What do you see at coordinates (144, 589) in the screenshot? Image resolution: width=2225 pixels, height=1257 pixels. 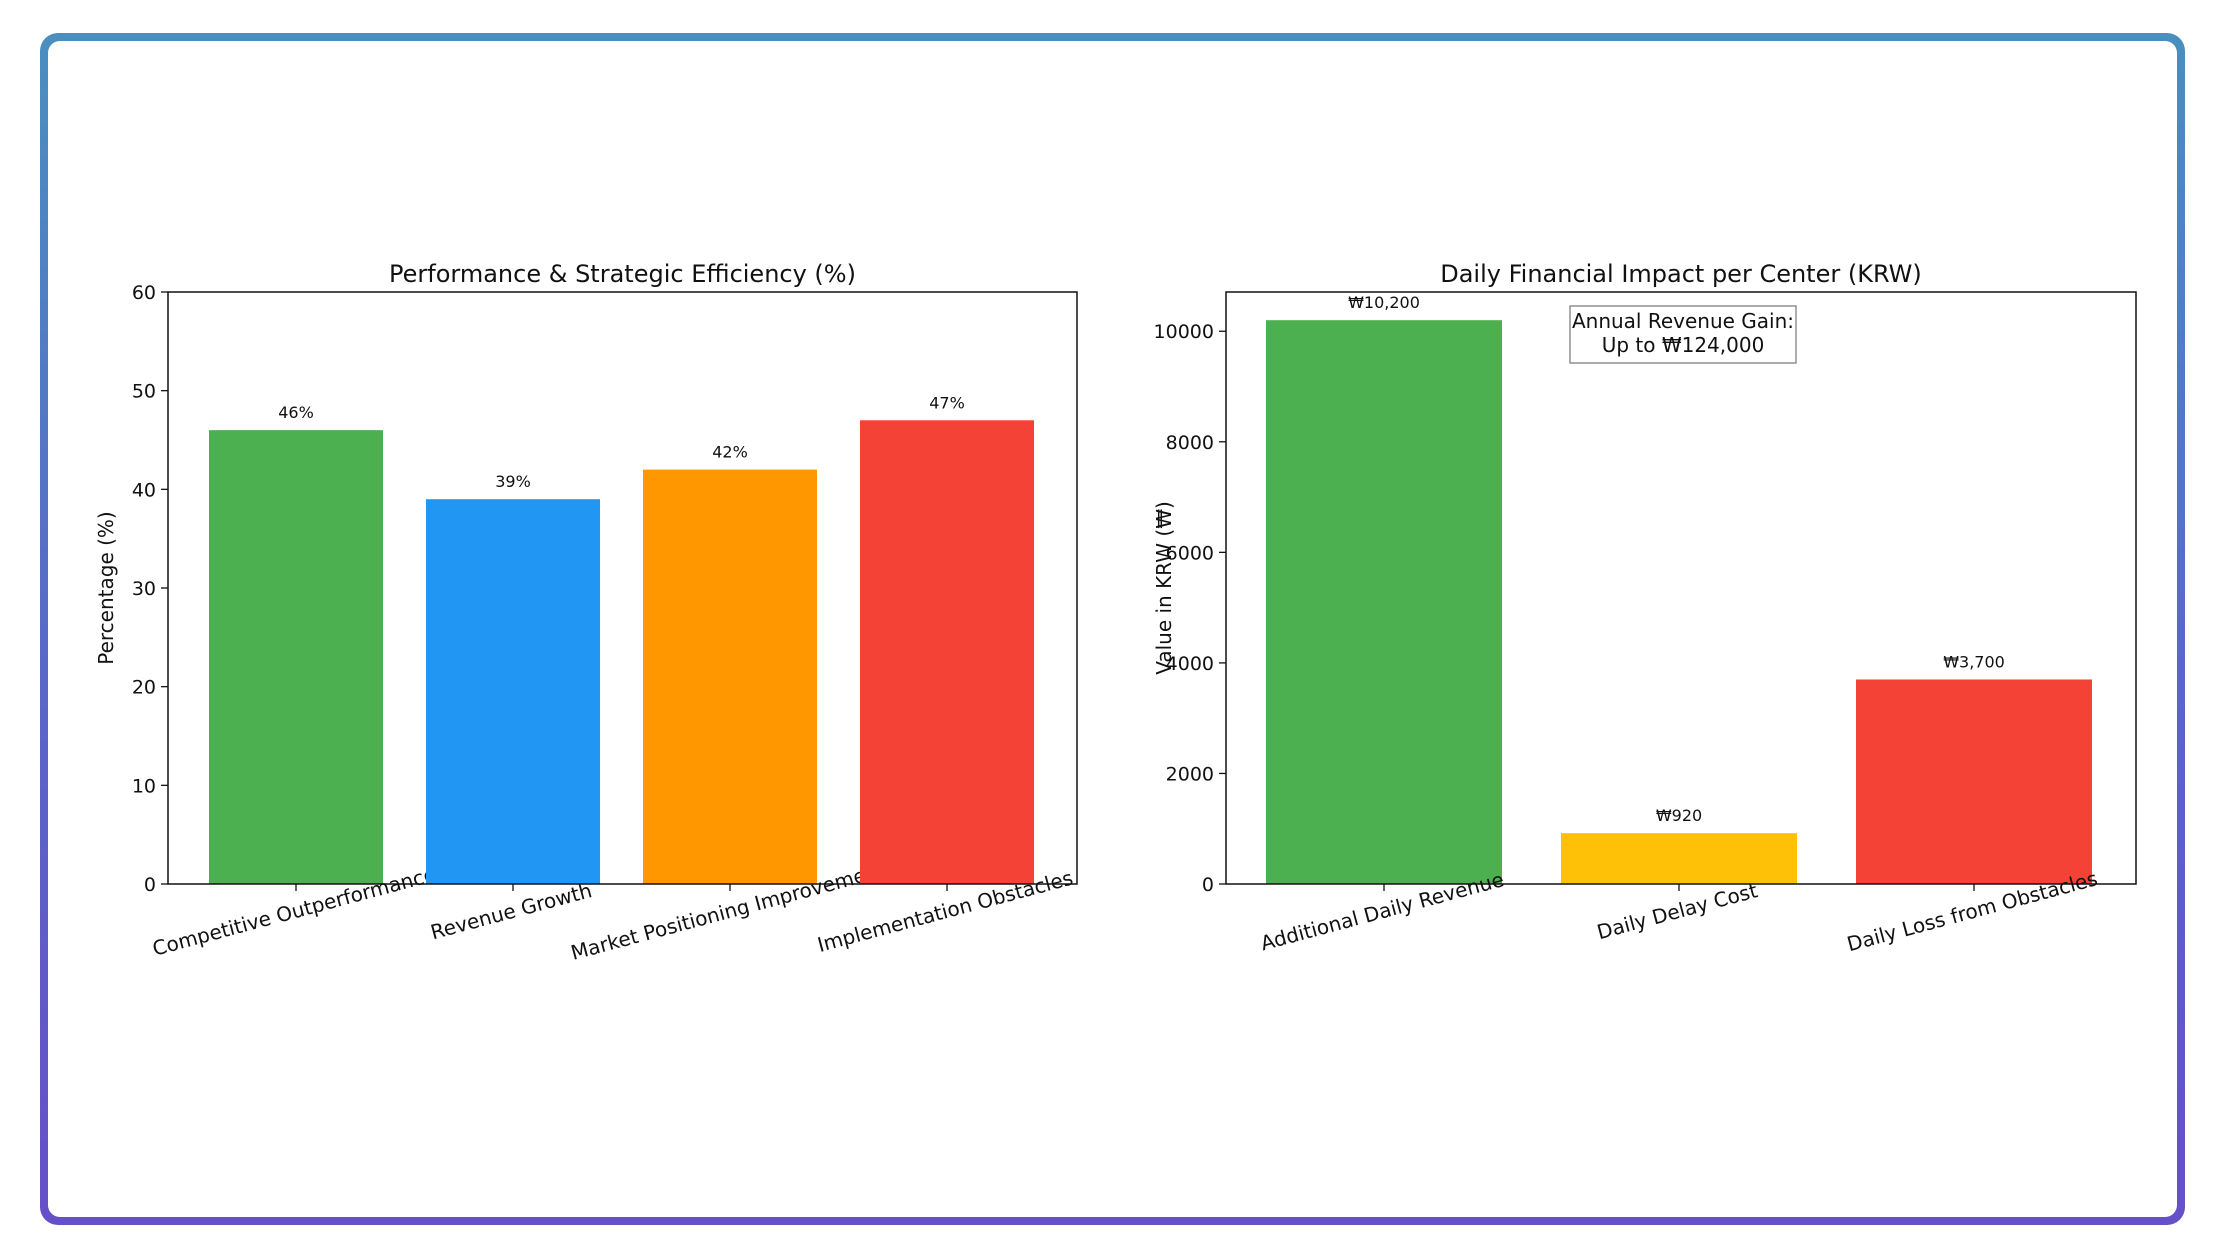 I see `chart1-ytick-label: 30` at bounding box center [144, 589].